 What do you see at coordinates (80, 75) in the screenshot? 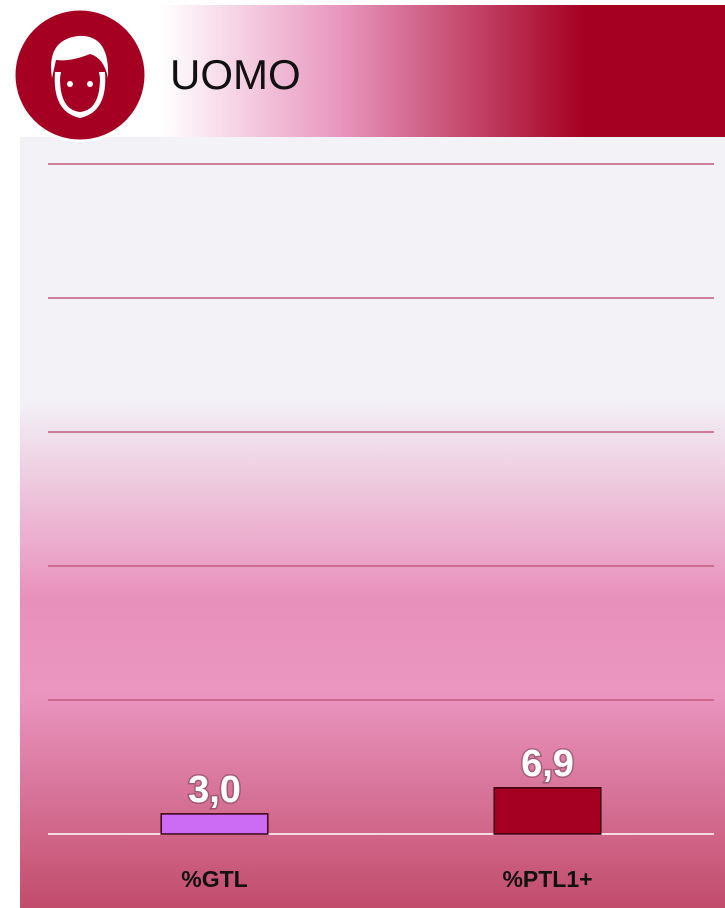
I see `man-icon` at bounding box center [80, 75].